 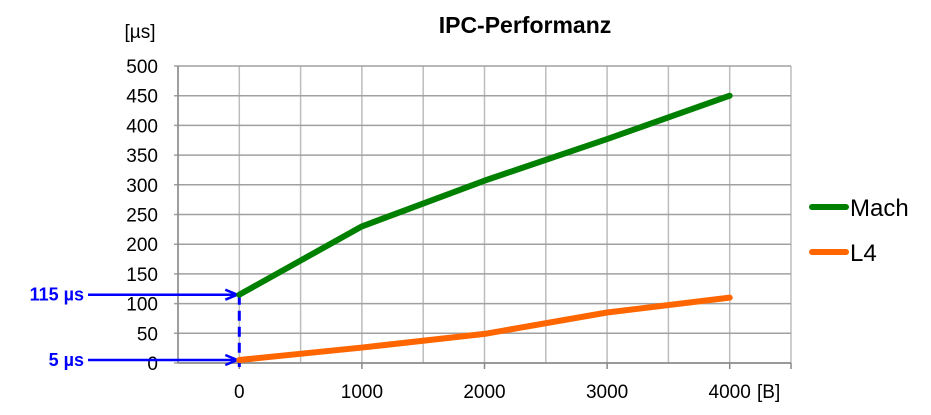 What do you see at coordinates (139, 32) in the screenshot?
I see `y-axis-label: [µs]` at bounding box center [139, 32].